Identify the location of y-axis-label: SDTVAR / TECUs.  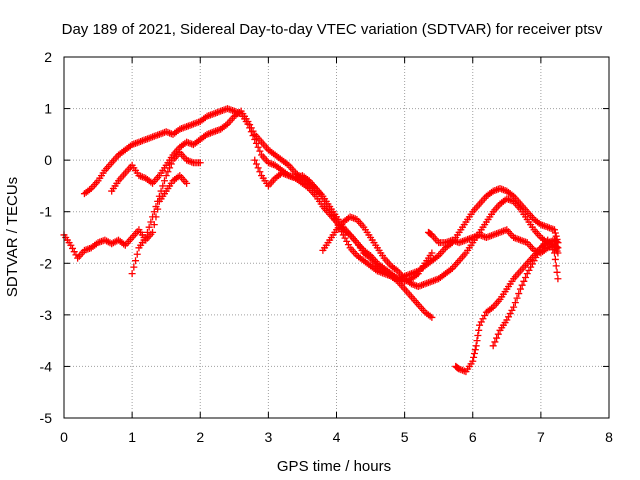
(12, 237).